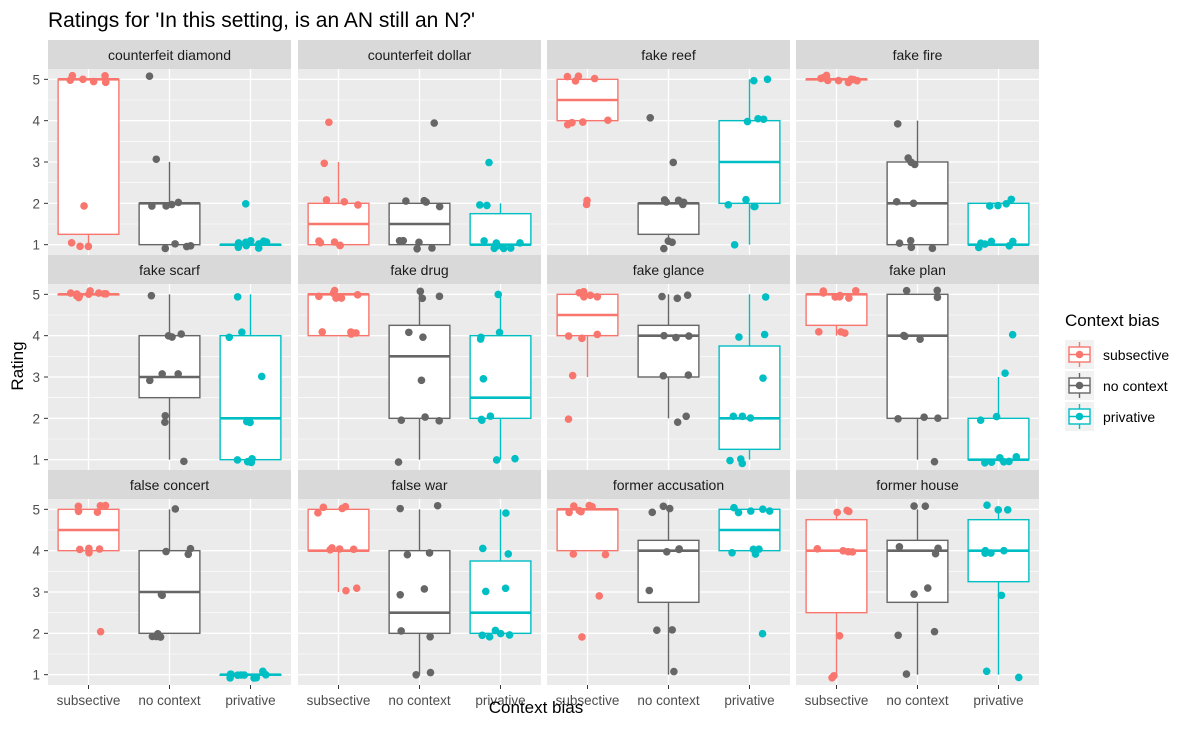 The height and width of the screenshot is (729, 1200). I want to click on strip-label: counterfeit dollar, so click(420, 55).